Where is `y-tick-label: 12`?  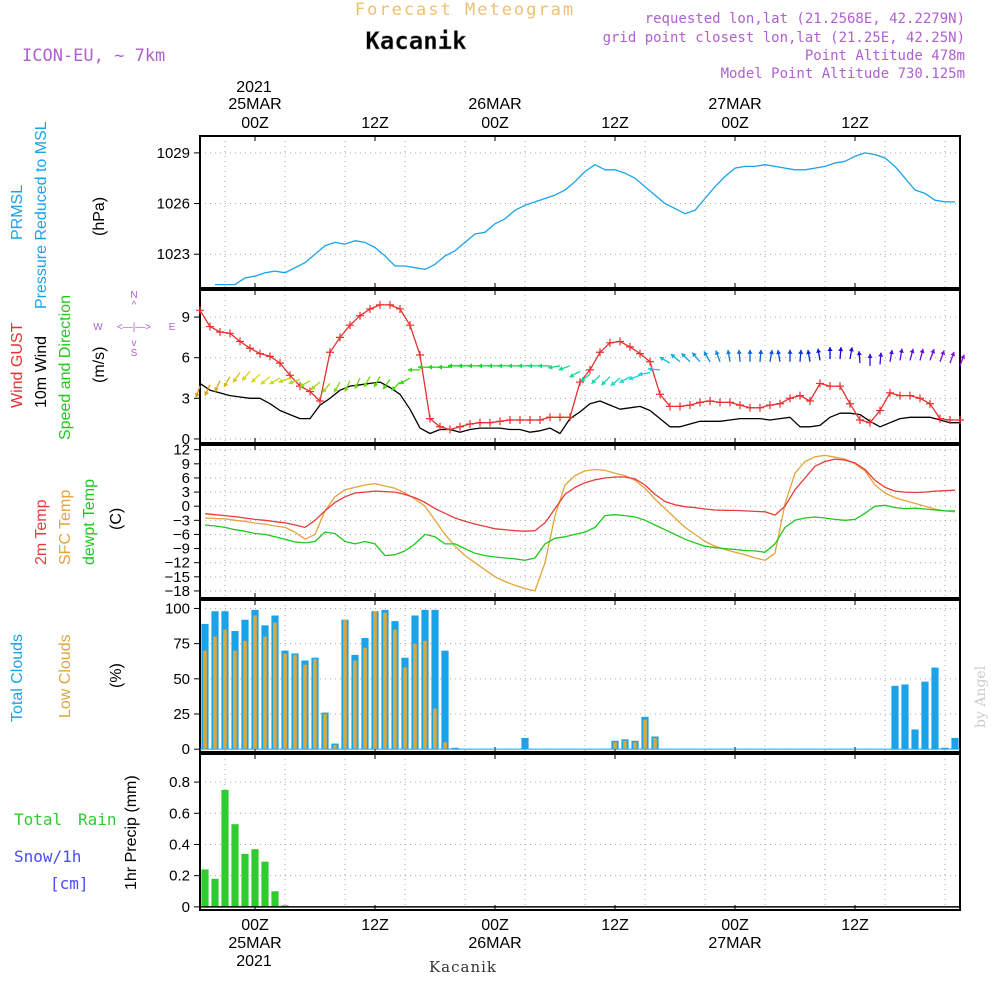
y-tick-label: 12 is located at coordinates (181, 450).